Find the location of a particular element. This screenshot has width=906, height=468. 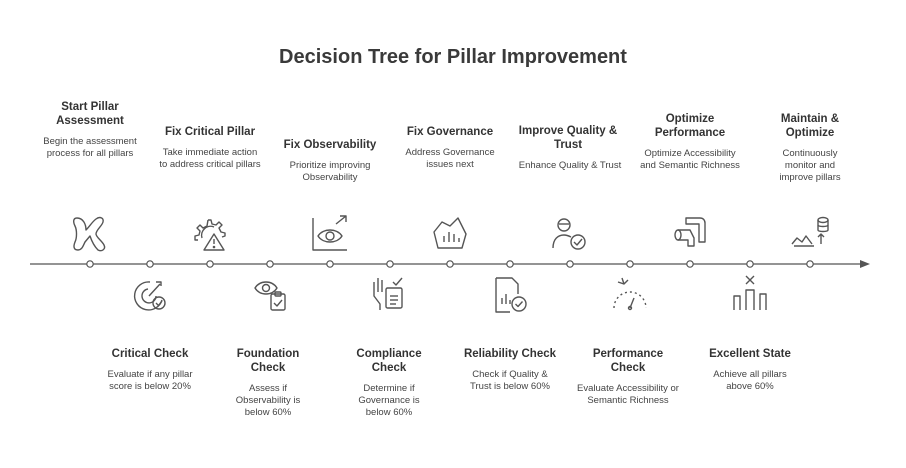

target-check-icon is located at coordinates (150, 296).